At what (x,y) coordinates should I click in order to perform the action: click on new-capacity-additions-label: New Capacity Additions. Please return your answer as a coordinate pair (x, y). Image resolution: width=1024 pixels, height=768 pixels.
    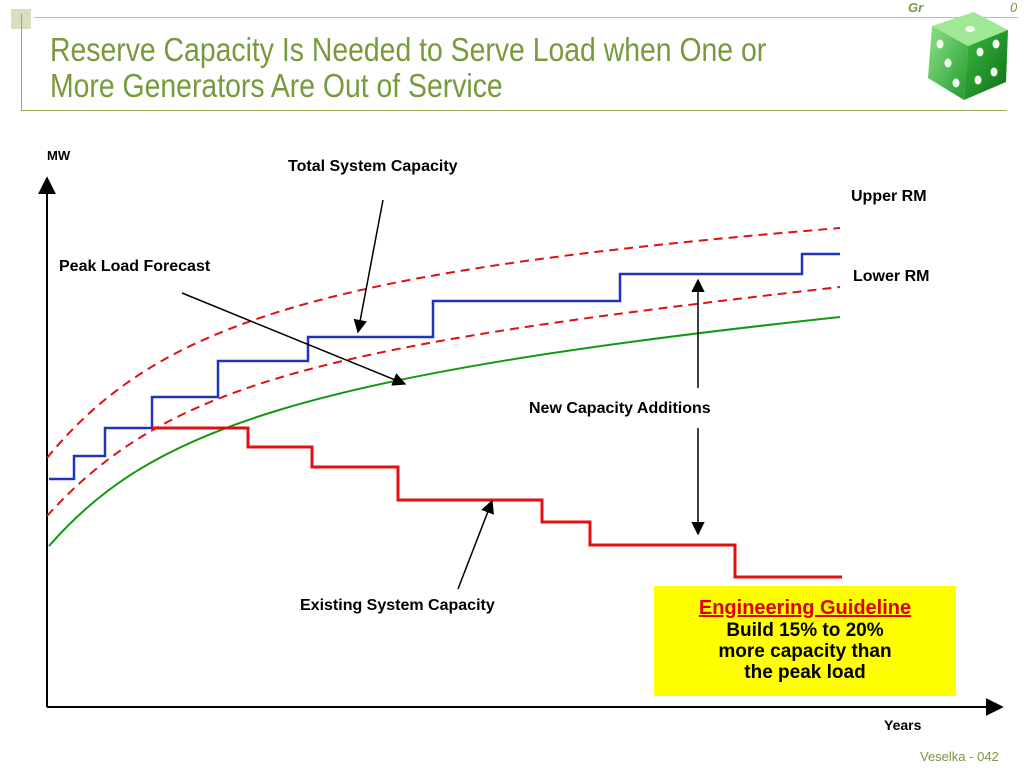
    Looking at the image, I should click on (620, 408).